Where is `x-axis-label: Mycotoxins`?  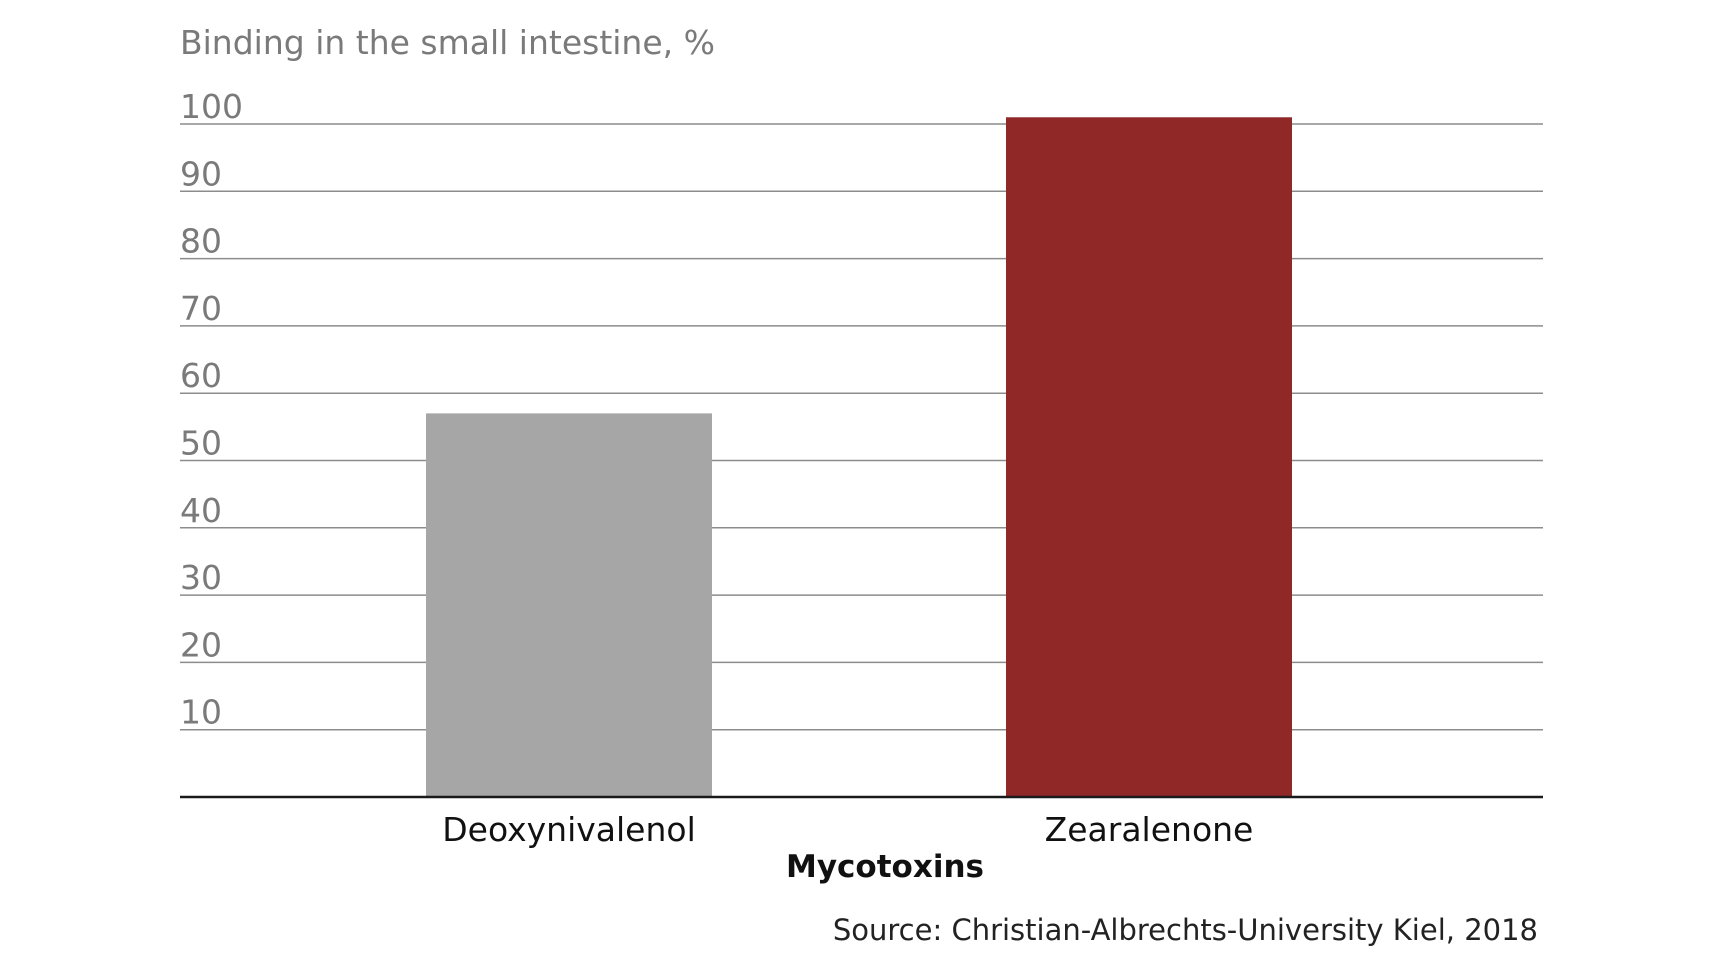
x-axis-label: Mycotoxins is located at coordinates (885, 867).